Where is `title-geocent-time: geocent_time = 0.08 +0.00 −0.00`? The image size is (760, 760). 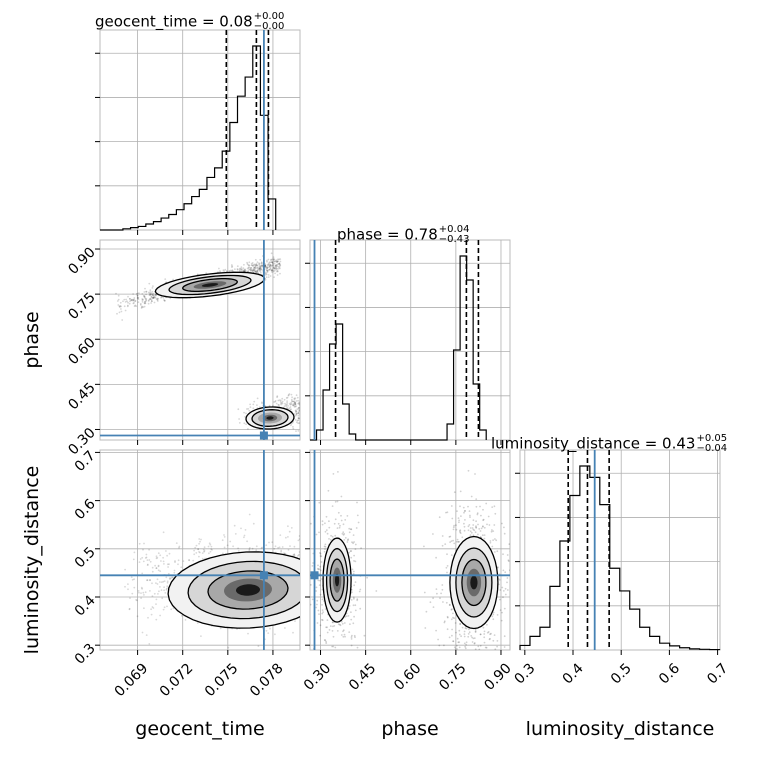
title-geocent-time: geocent_time = 0.08 +0.00 −0.00 is located at coordinates (189, 22).